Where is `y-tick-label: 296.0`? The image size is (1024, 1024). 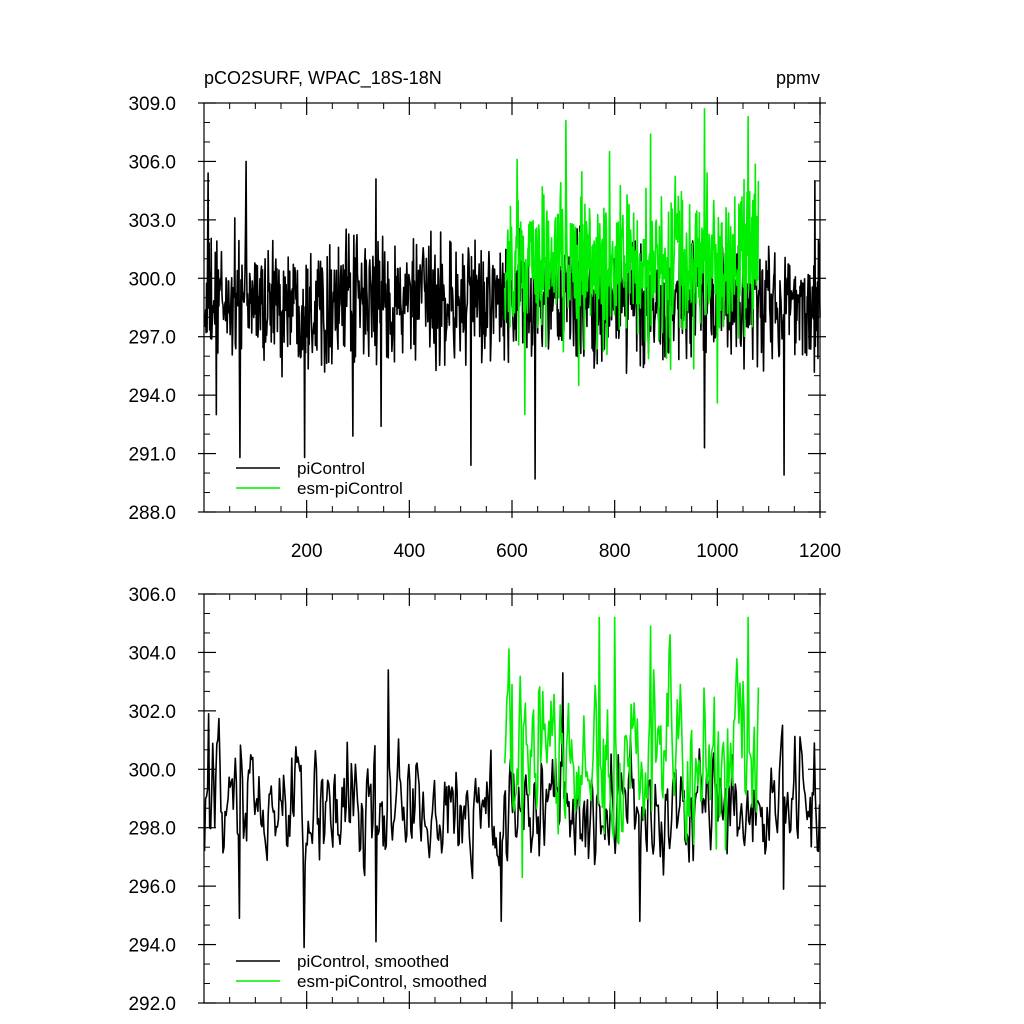 y-tick-label: 296.0 is located at coordinates (152, 887).